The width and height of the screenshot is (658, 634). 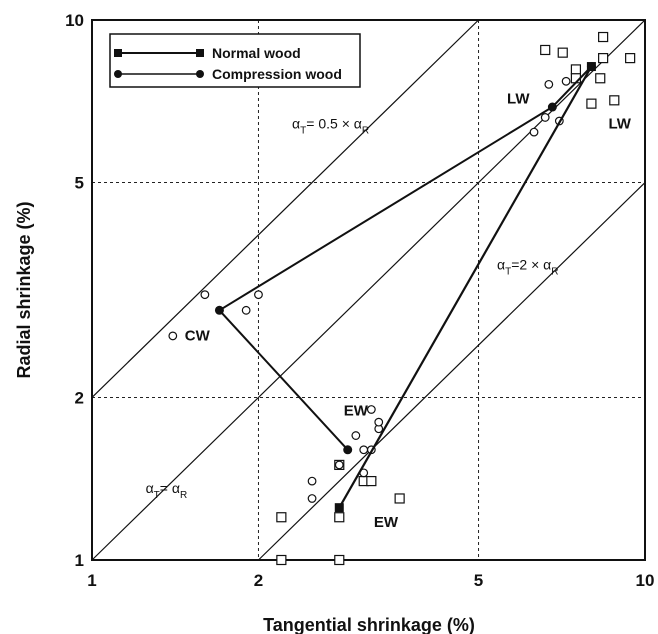 I want to click on legend: Normal wood Compression wood, so click(x=235, y=60).